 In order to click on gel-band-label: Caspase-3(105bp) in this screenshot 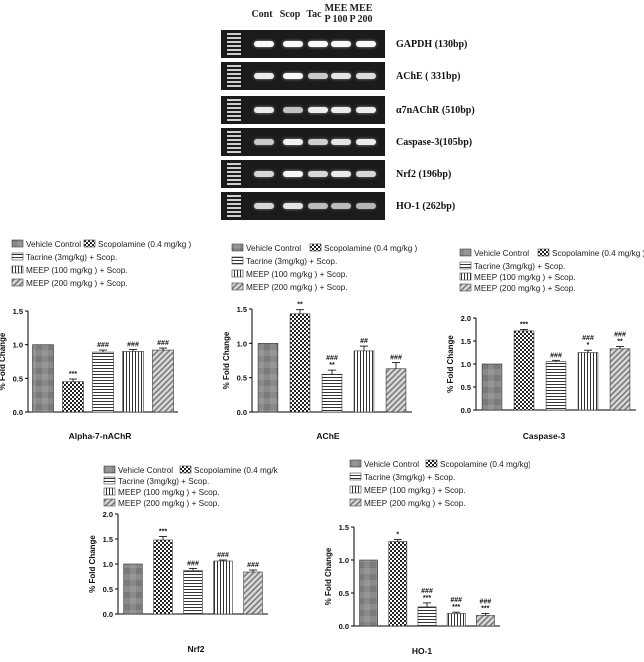, I will do `click(434, 142)`.